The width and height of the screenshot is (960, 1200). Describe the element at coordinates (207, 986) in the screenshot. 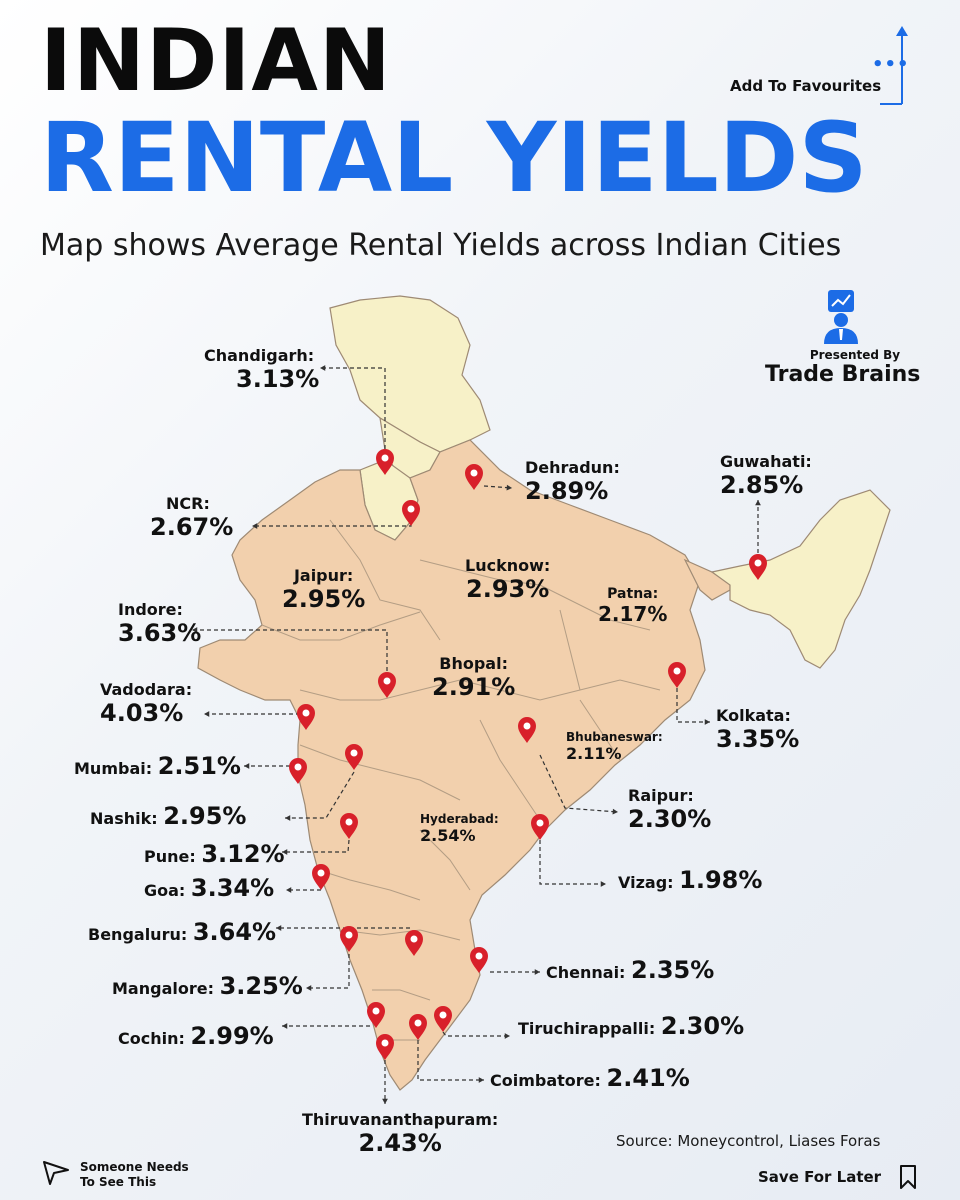

I see `city-label-mangalore: Mangalore: 3.25%` at that location.